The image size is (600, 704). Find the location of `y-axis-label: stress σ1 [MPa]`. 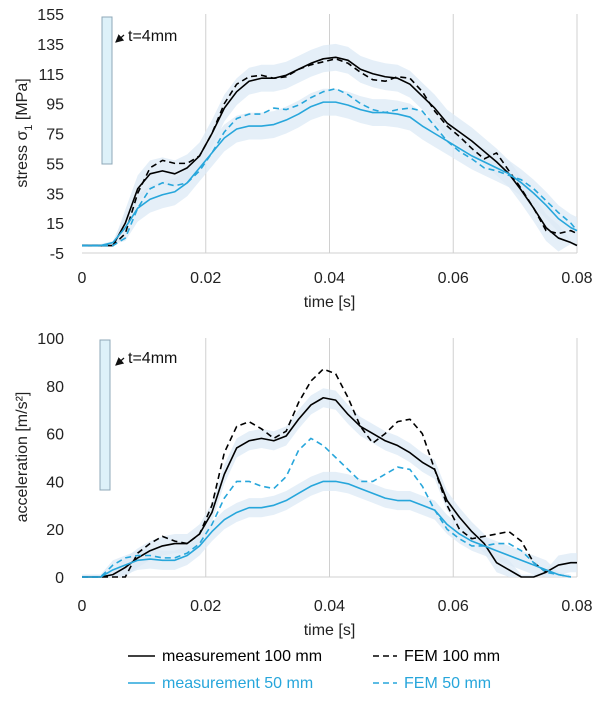

y-axis-label: stress σ1 [MPa] is located at coordinates (24, 132).